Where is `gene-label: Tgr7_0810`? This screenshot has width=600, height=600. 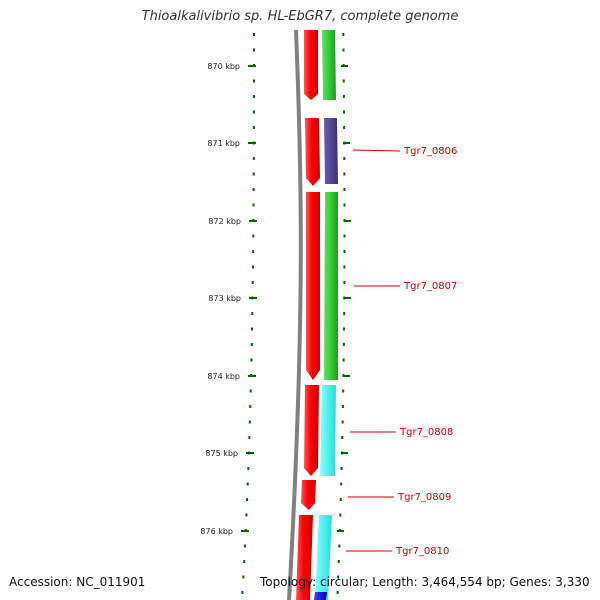 gene-label: Tgr7_0810 is located at coordinates (422, 551).